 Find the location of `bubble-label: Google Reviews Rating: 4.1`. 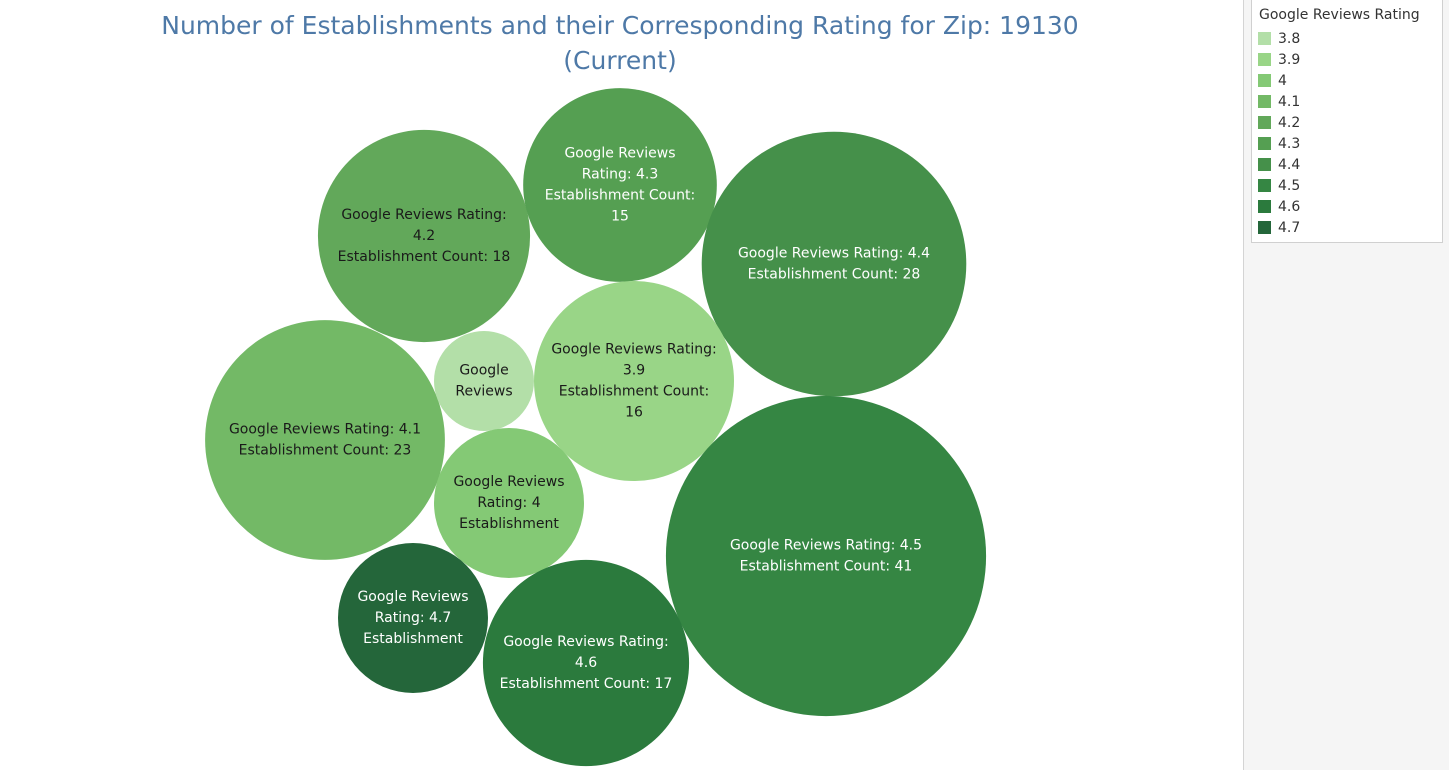

bubble-label: Google Reviews Rating: 4.1 is located at coordinates (325, 430).